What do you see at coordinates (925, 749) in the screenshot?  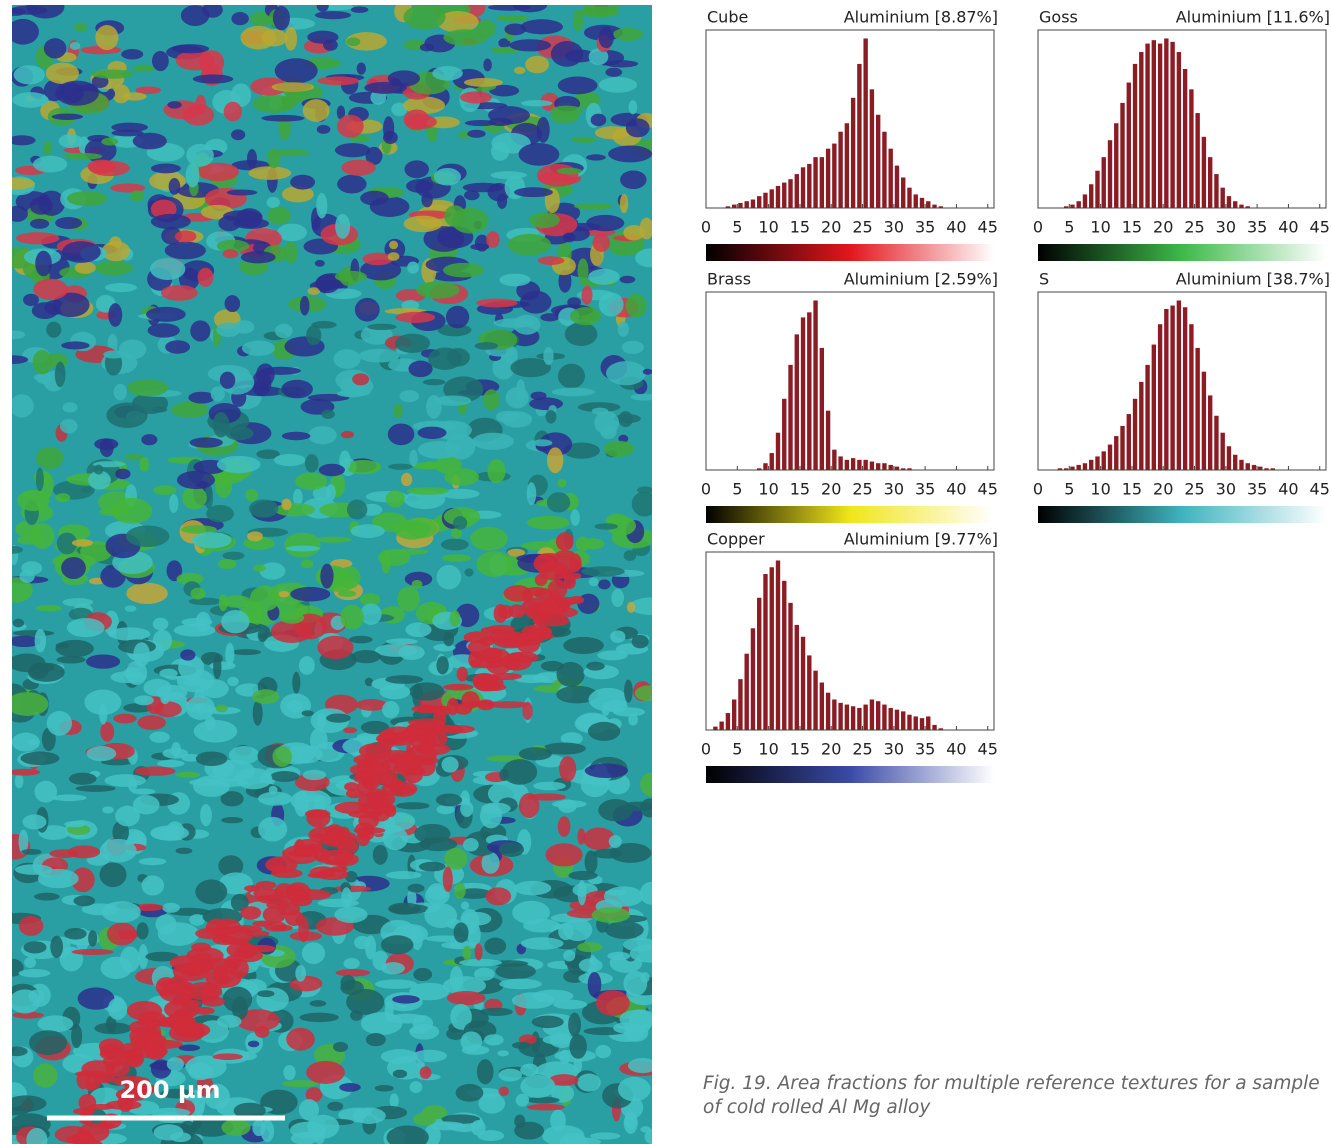 I see `x-tick-label: 35` at bounding box center [925, 749].